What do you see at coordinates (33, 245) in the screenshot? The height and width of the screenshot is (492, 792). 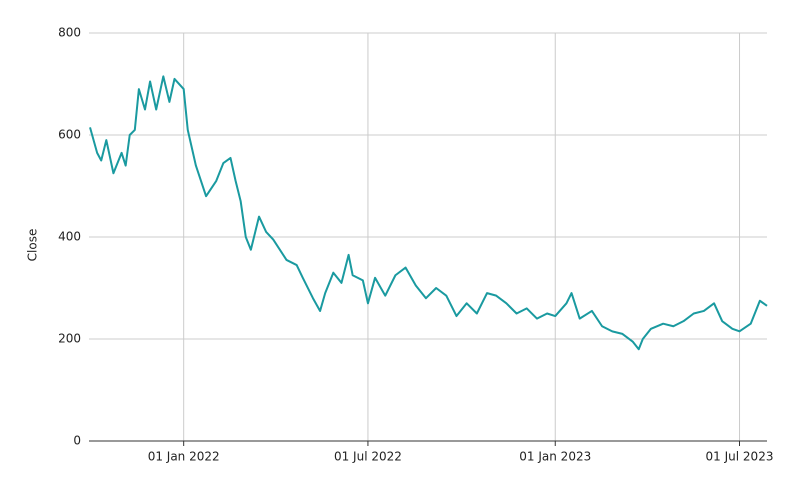 I see `y-axis-label: Close` at bounding box center [33, 245].